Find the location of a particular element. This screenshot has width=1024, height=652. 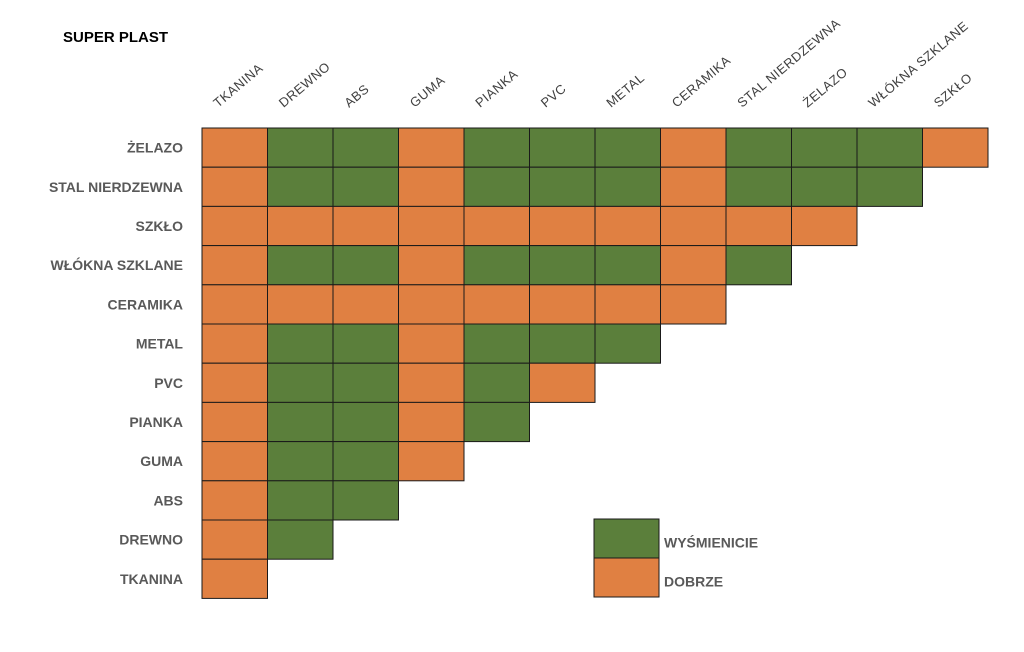

cell-stal-nierdzewna-abs is located at coordinates (365, 186).